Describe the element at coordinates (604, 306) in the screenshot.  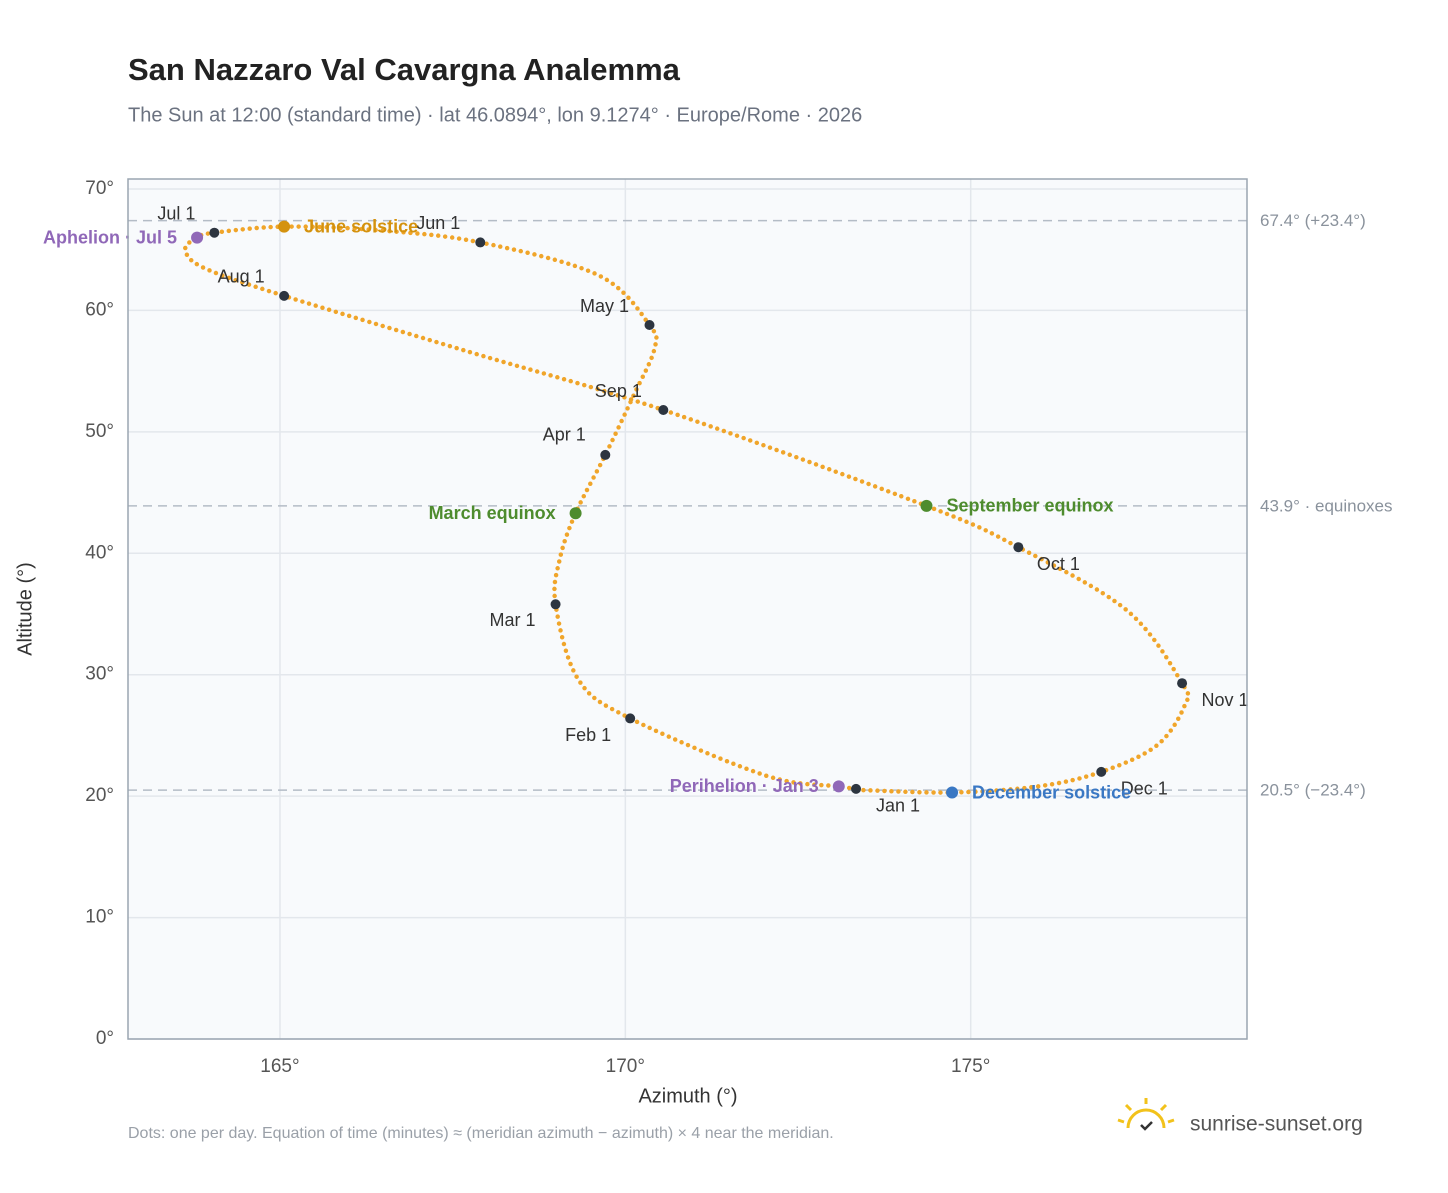
I see `month-label: May 1` at that location.